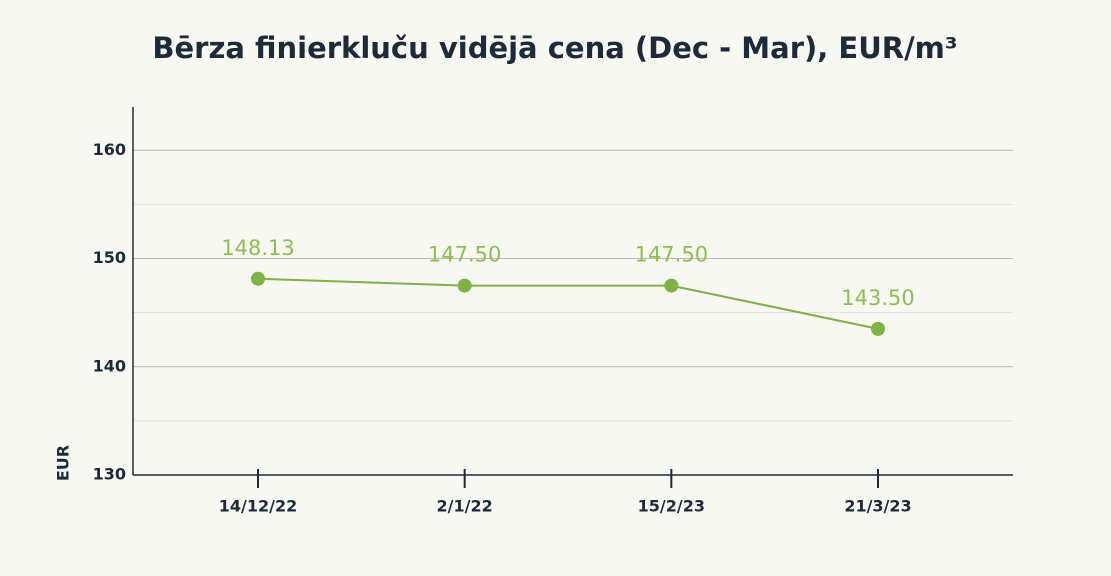 Image resolution: width=1111 pixels, height=576 pixels. Describe the element at coordinates (465, 506) in the screenshot. I see `x-tick-label: 2/1/22` at that location.